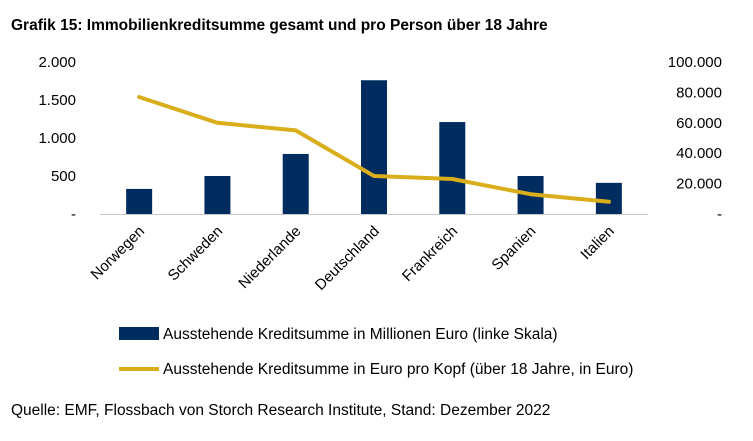 The height and width of the screenshot is (441, 753). Describe the element at coordinates (139, 201) in the screenshot. I see `bar-norwegen` at that location.